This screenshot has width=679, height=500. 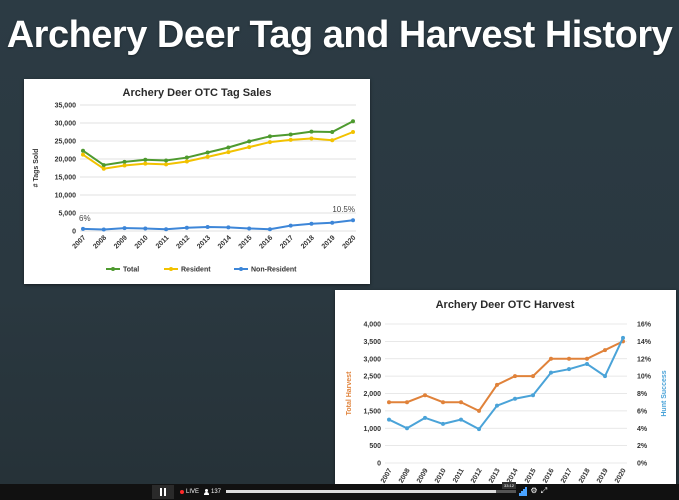 I want to click on y-tick-label: 25,000, so click(x=66, y=142).